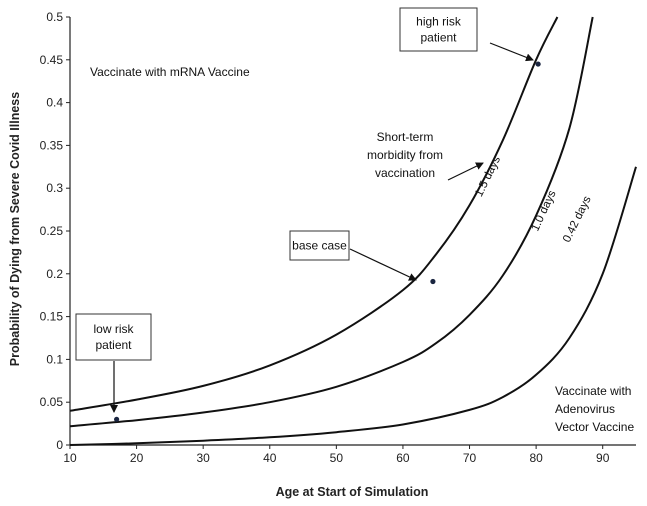  I want to click on x-axis-title: Age at Start of Simulation, so click(352, 492).